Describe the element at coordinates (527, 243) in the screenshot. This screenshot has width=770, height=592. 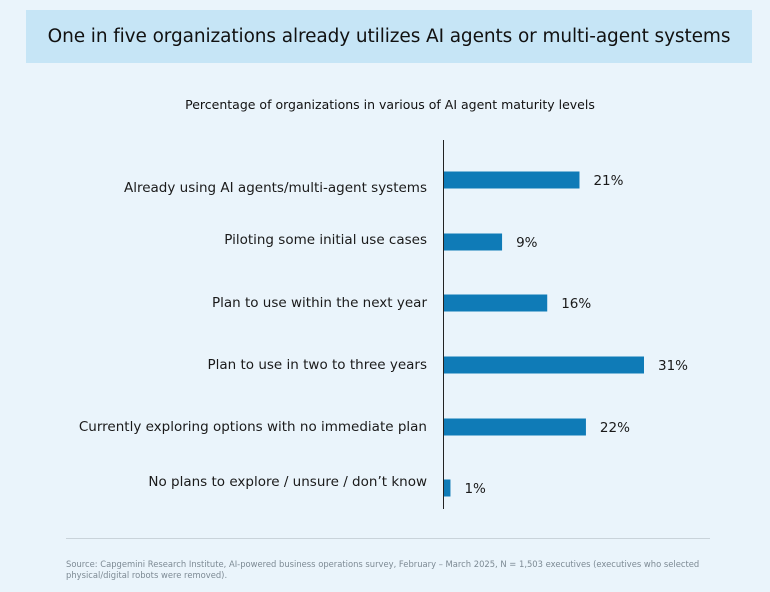
I see `value-label-1: 9%` at that location.